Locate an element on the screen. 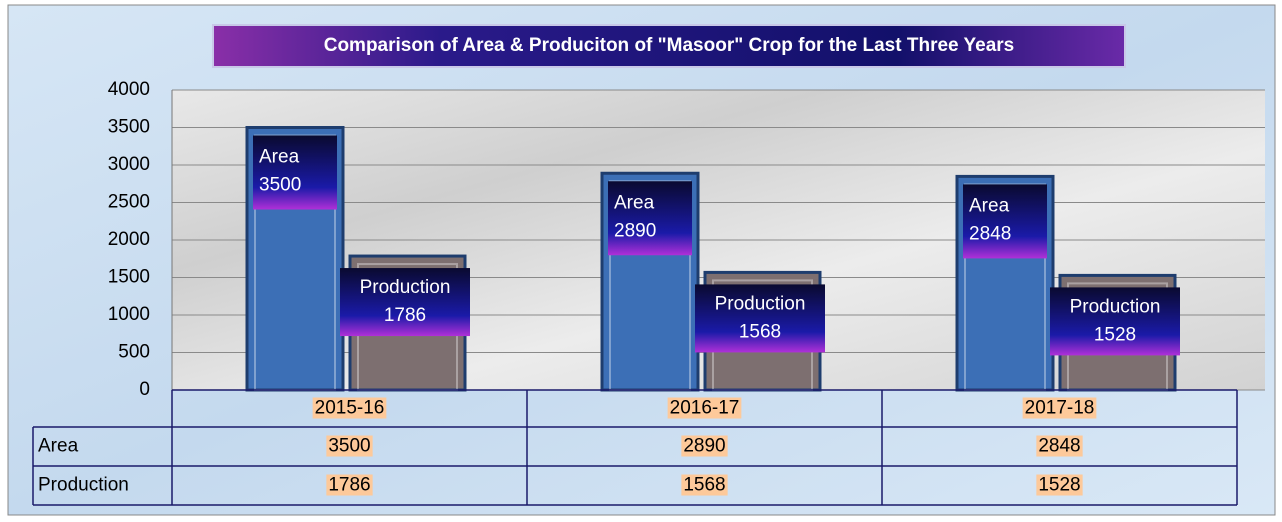 This screenshot has height=522, width=1282. title-box is located at coordinates (669, 46).